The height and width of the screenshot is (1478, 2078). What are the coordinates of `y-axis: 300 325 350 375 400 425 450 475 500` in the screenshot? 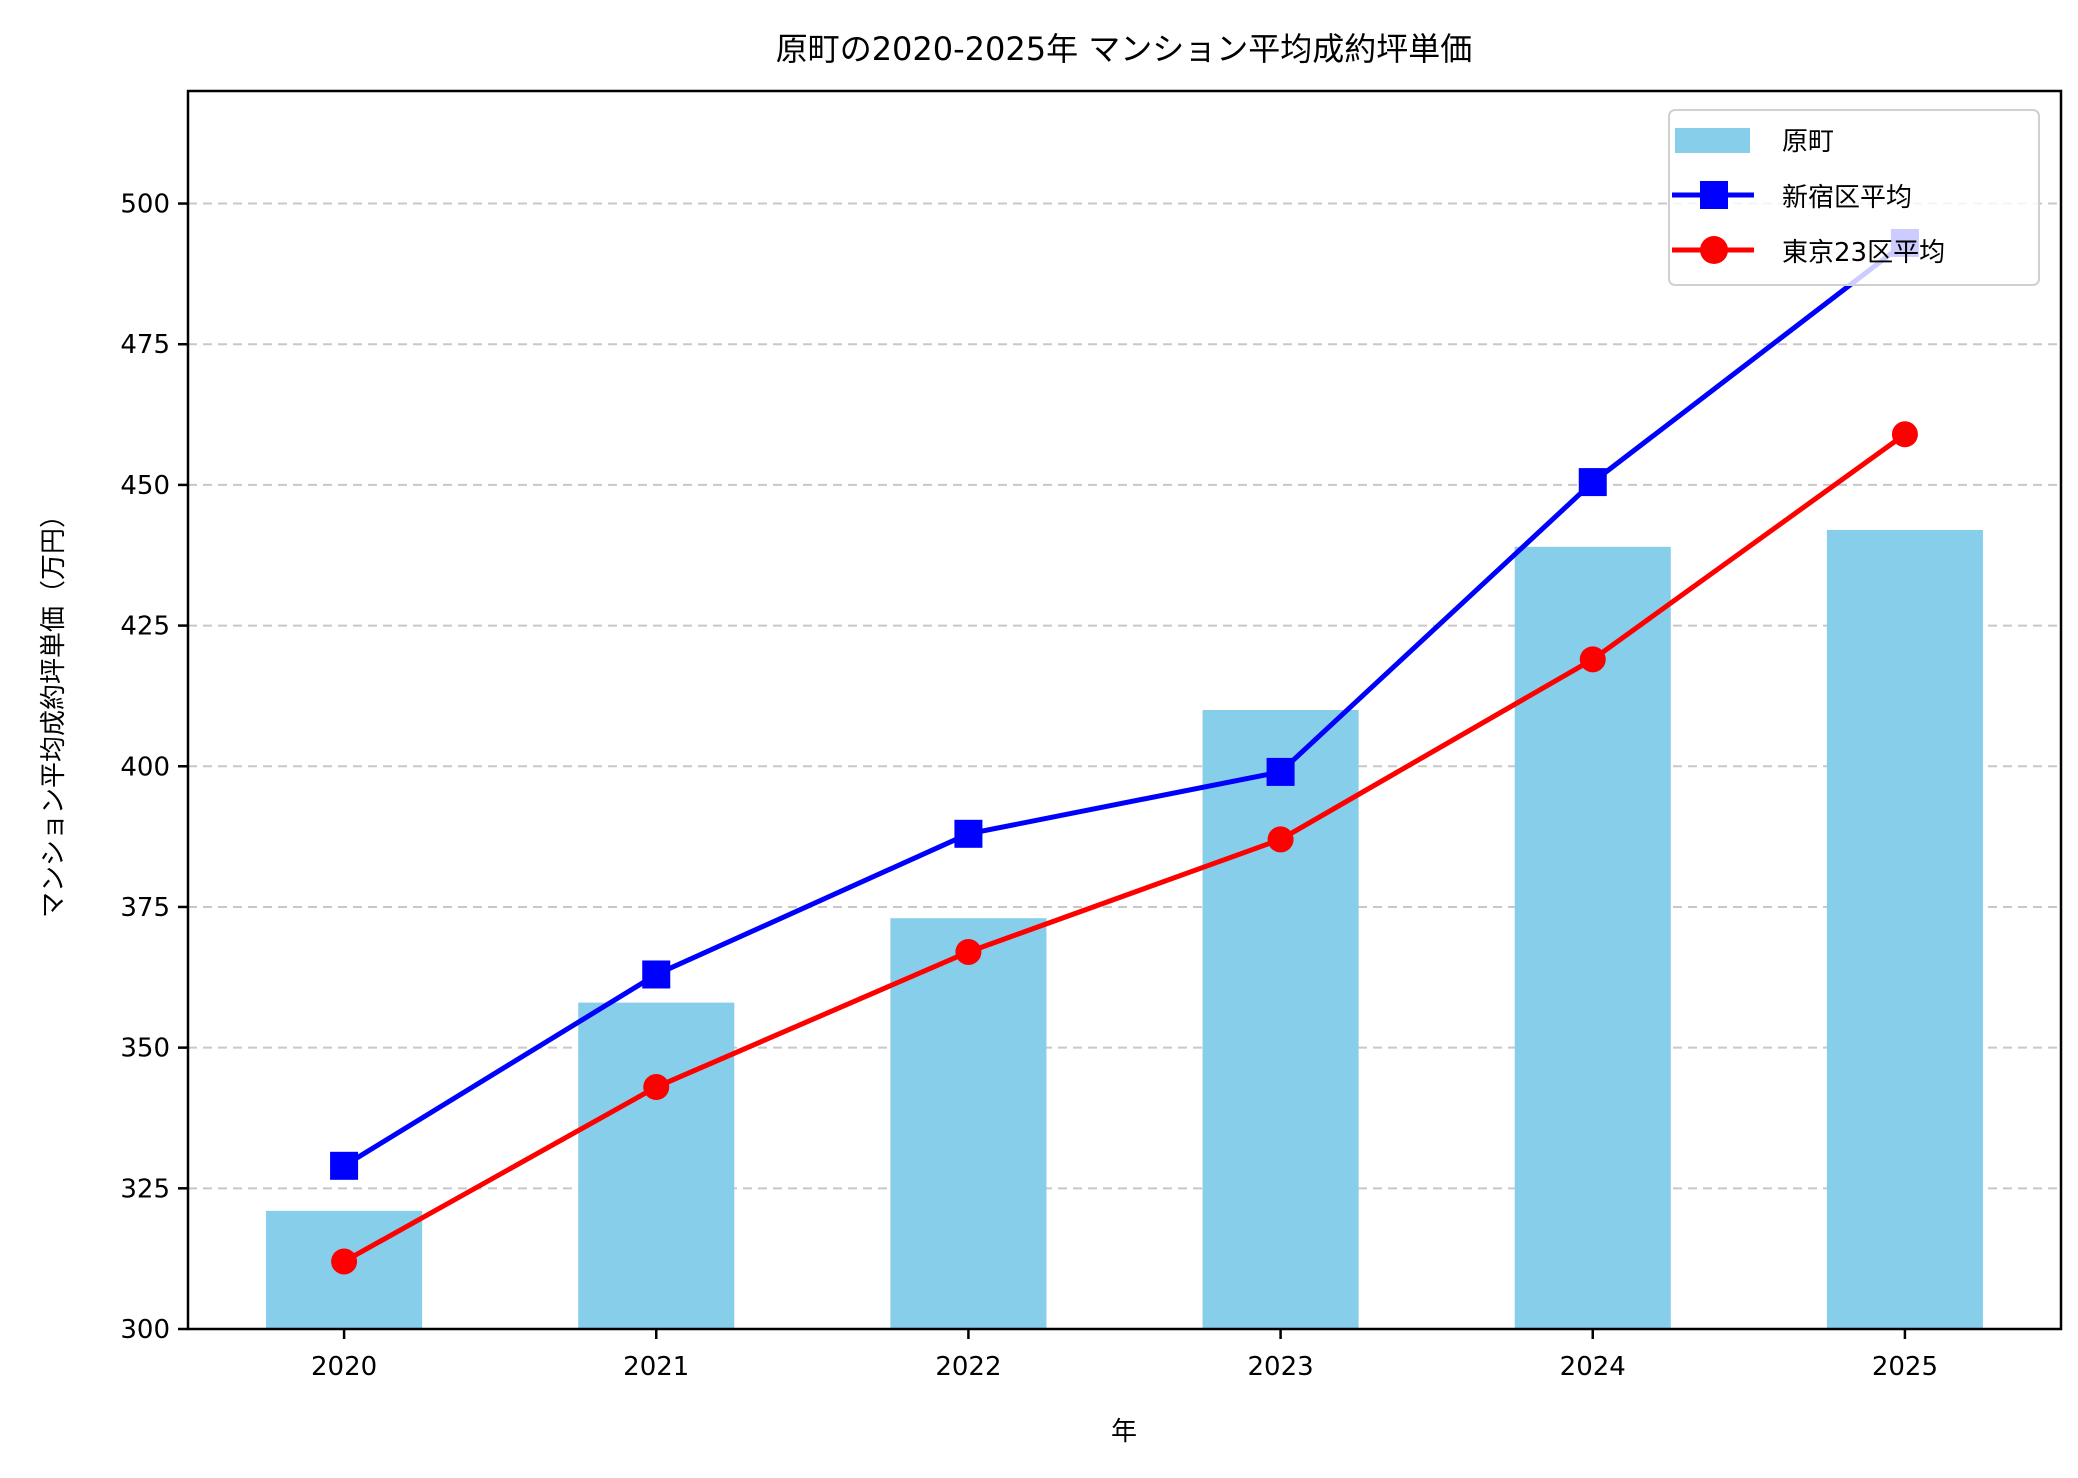 It's located at (154, 767).